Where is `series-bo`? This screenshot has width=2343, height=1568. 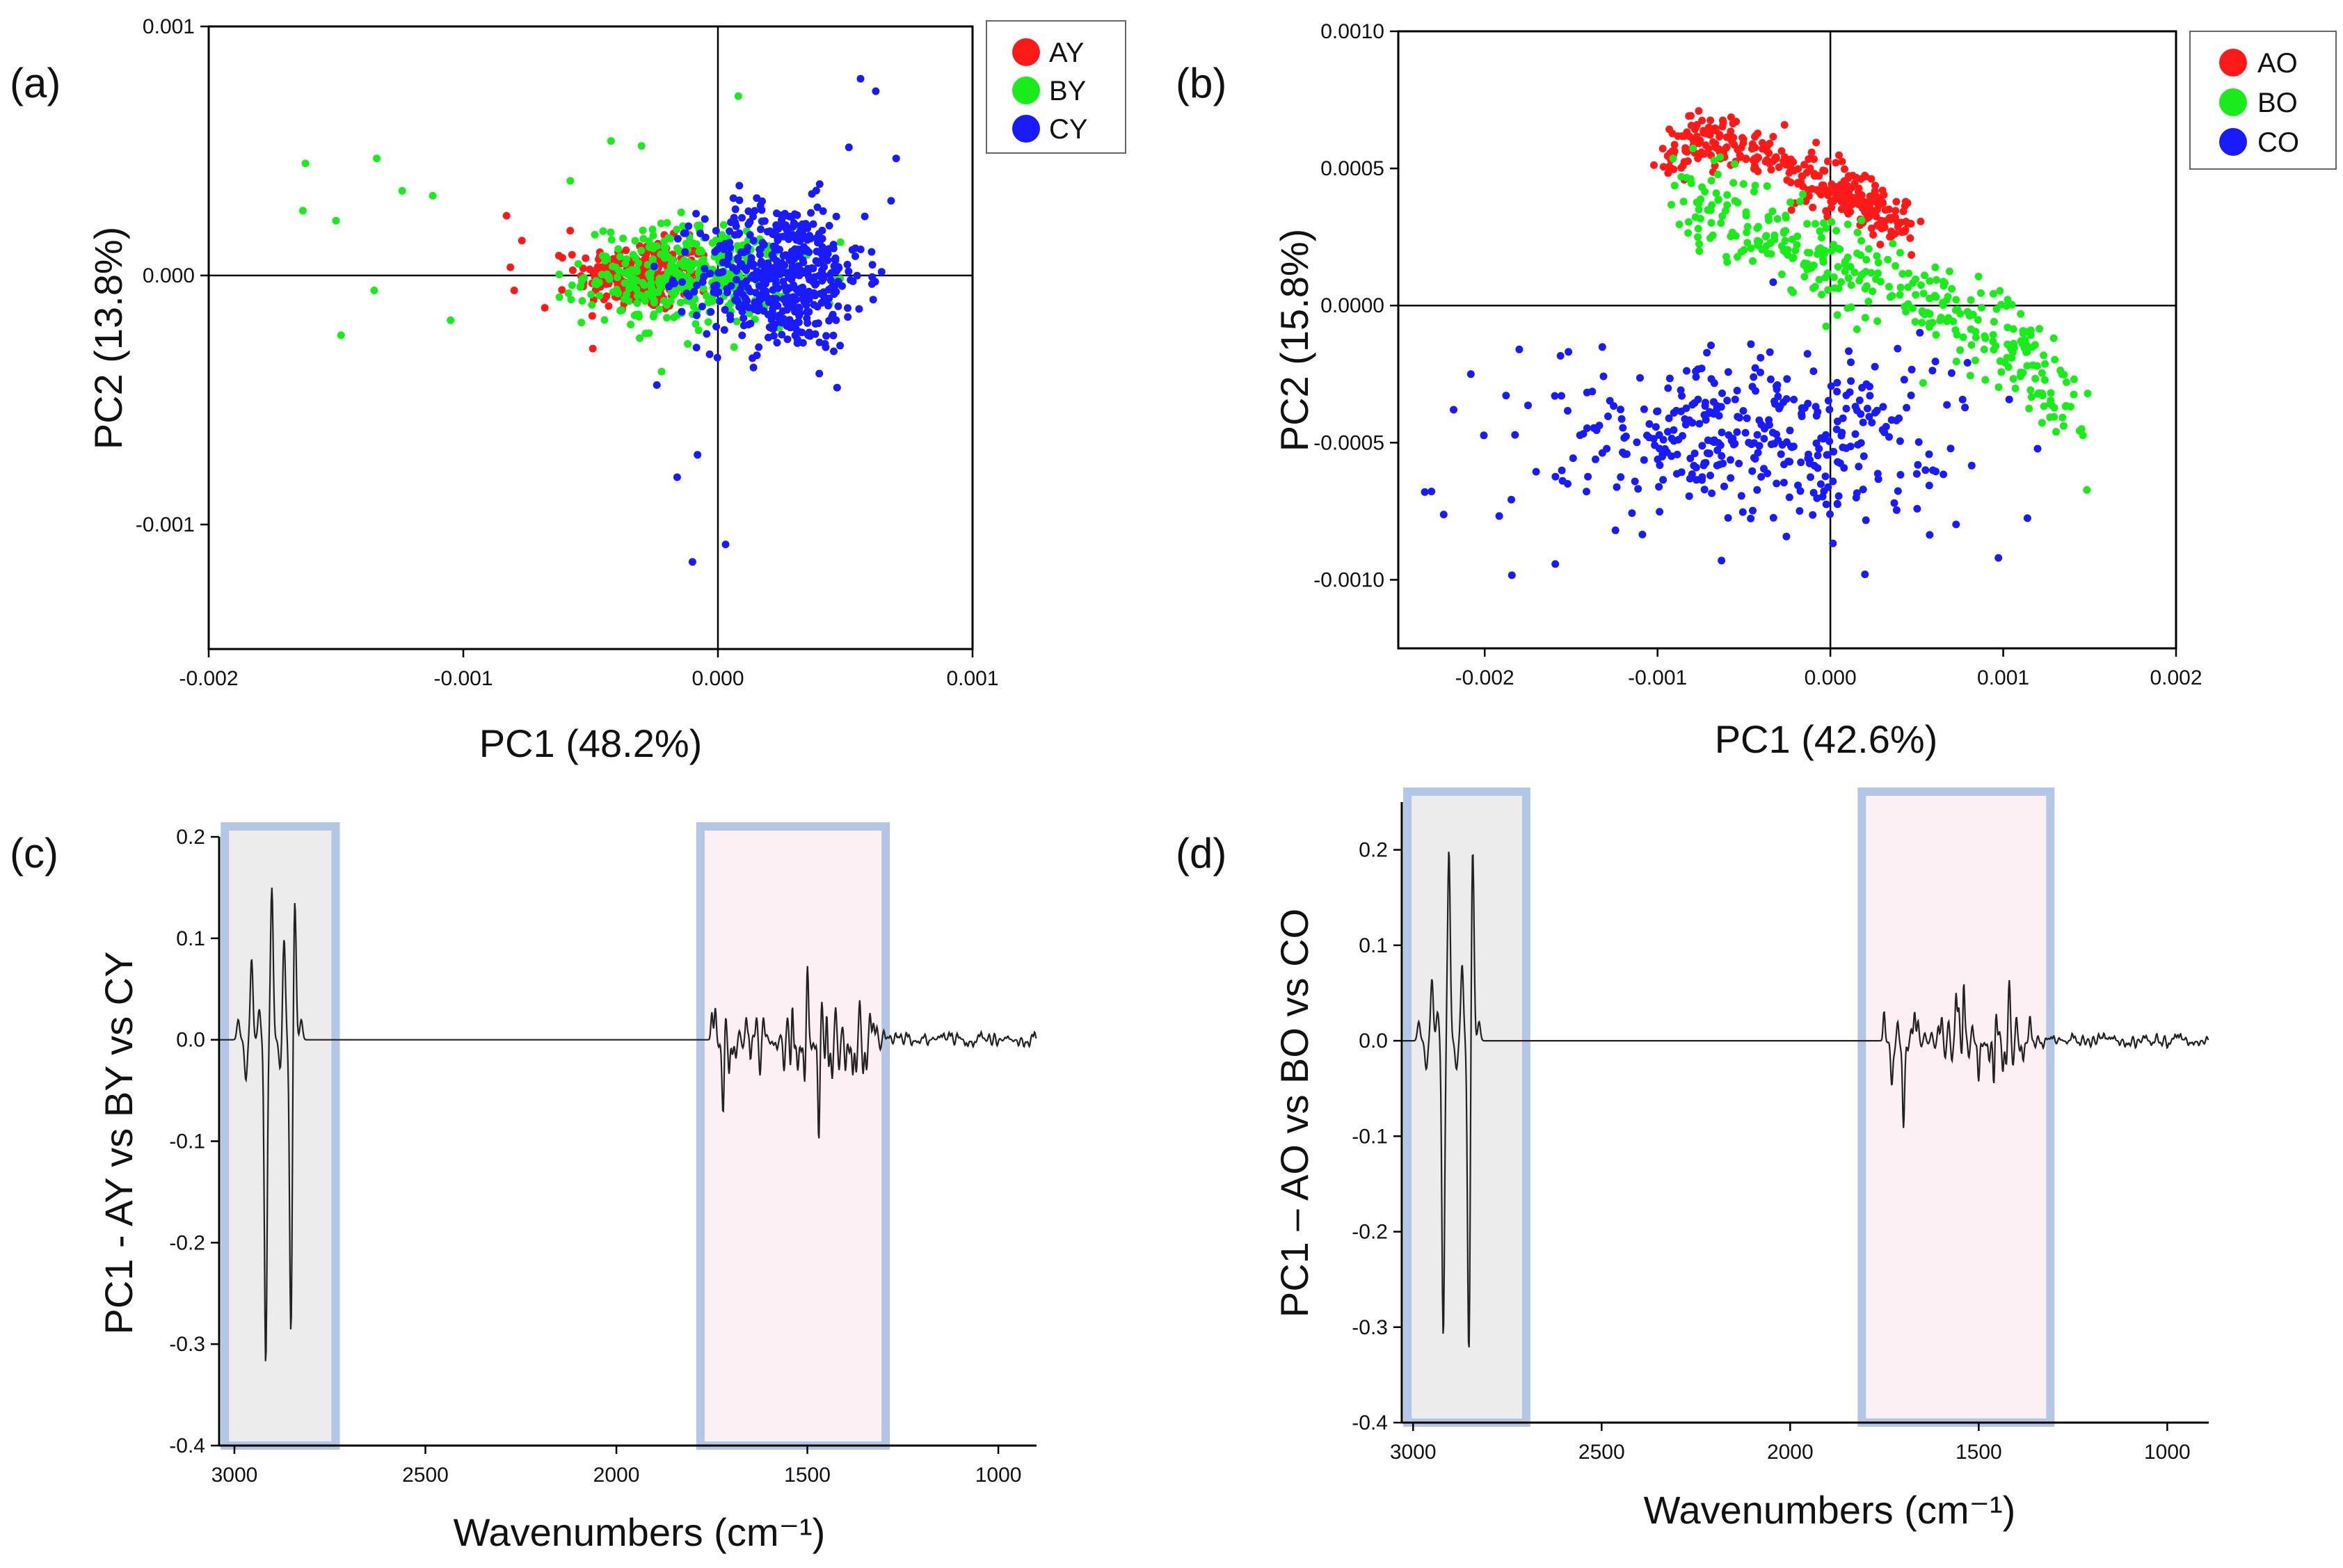 series-bo is located at coordinates (1880, 319).